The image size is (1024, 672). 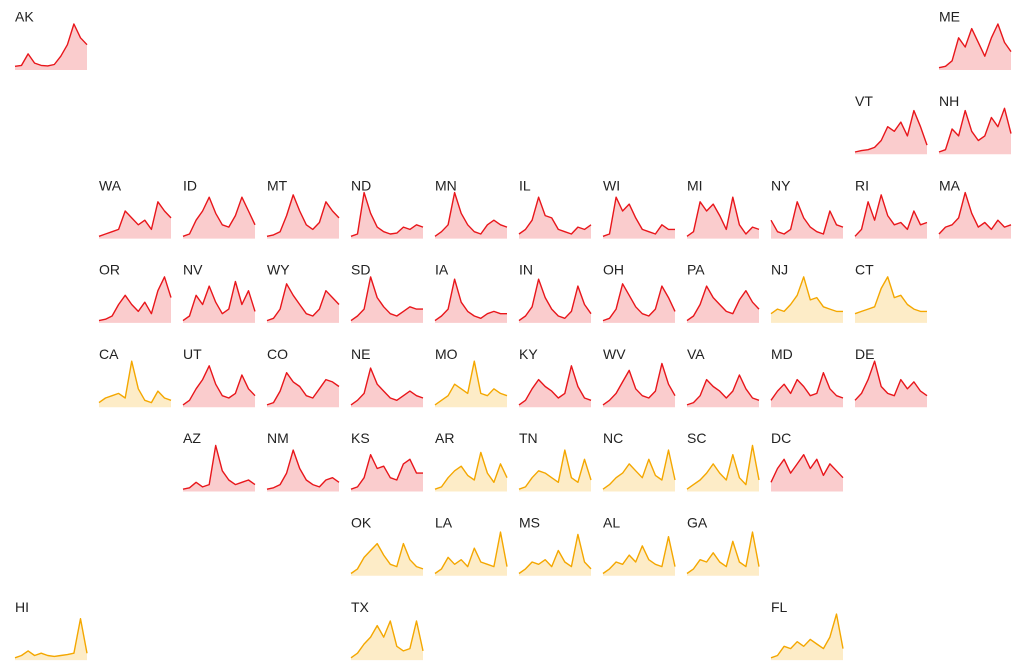 I want to click on state-label: CA, so click(x=109, y=354).